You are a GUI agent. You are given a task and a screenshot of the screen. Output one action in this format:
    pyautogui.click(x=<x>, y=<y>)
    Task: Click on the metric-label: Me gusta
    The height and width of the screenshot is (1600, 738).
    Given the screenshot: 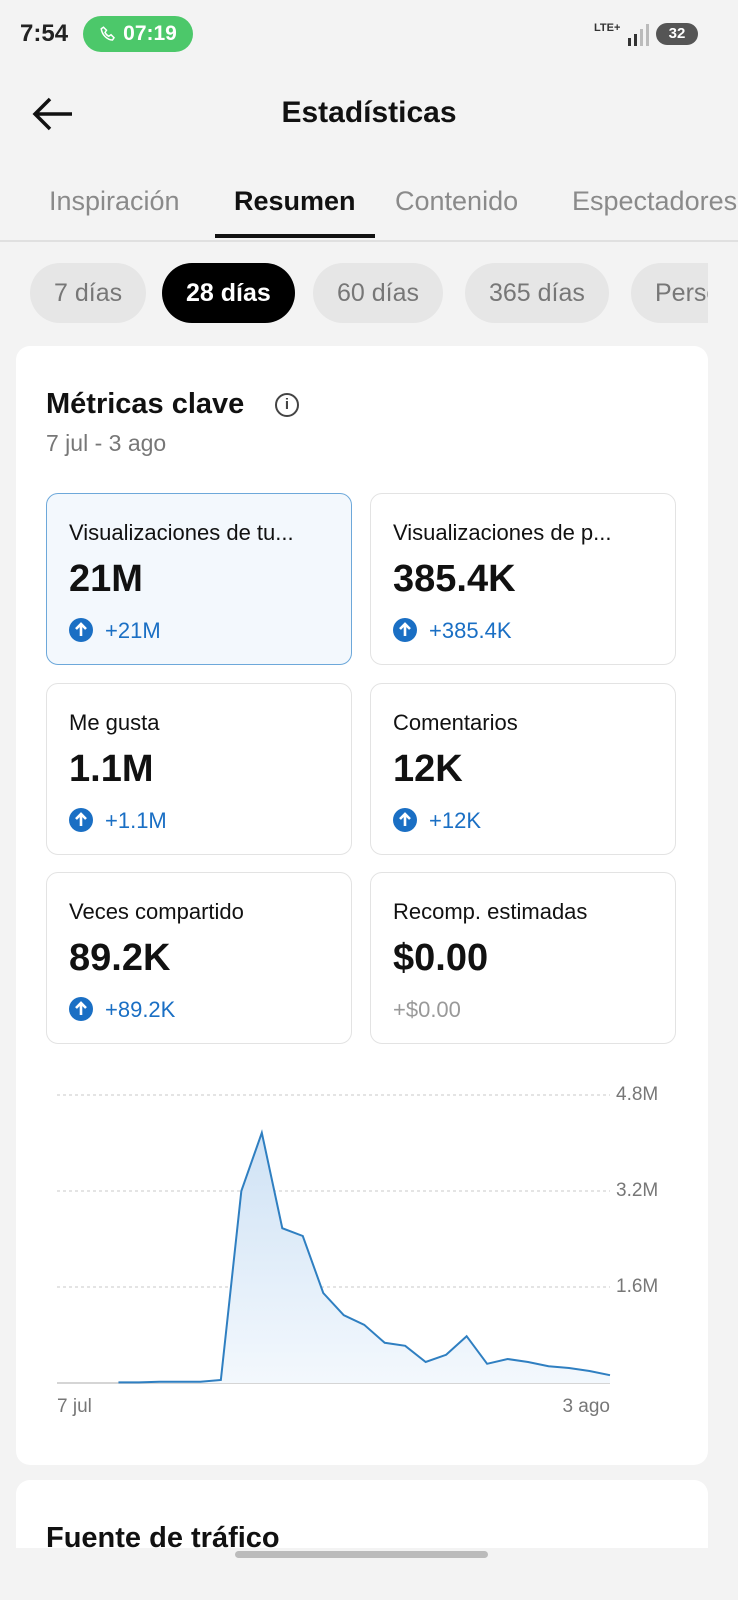 What is the action you would take?
    pyautogui.click(x=114, y=722)
    